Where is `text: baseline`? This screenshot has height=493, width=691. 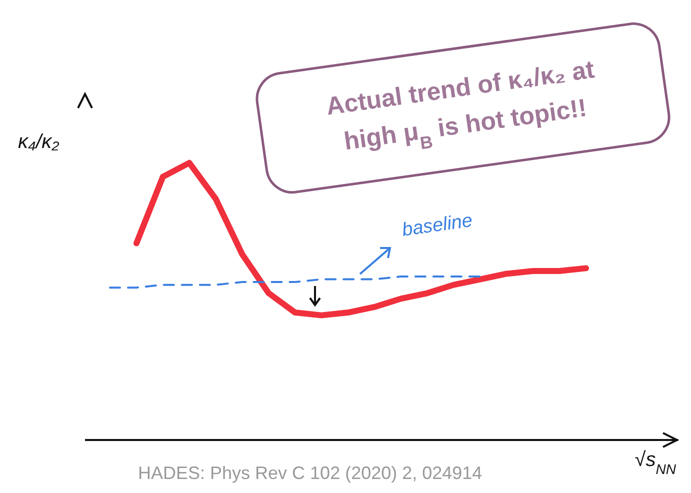
text: baseline is located at coordinates (437, 225).